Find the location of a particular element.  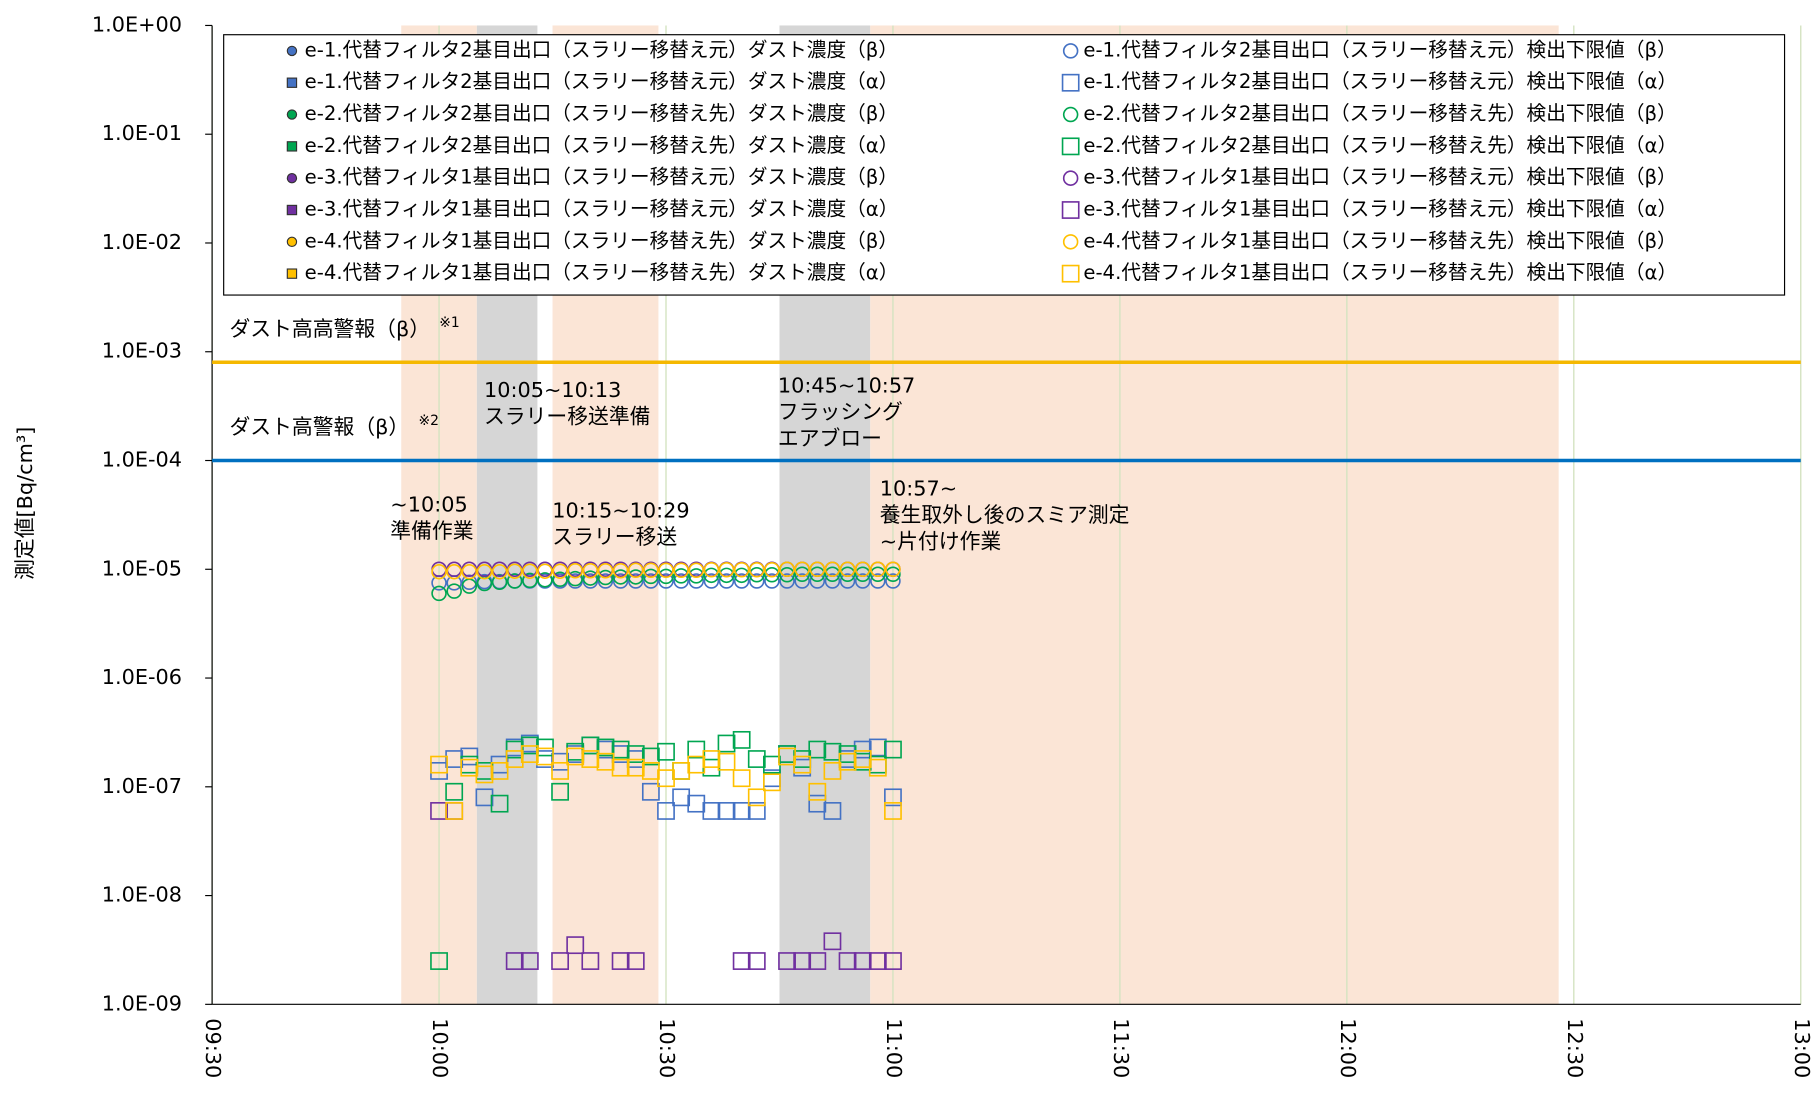

legend-label: e-1.代替フィルタ2基目出口（スラリー移替え元）ダスト濃度（α） is located at coordinates (602, 81).